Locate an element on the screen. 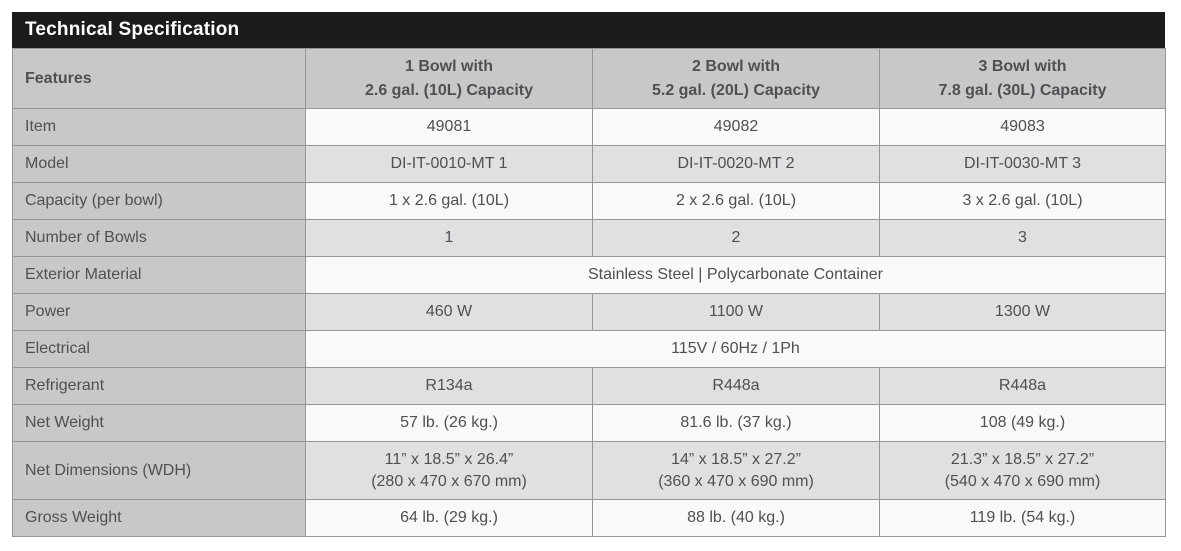  cell-net-weight-1: 57 lb. (26 kg.) is located at coordinates (449, 423).